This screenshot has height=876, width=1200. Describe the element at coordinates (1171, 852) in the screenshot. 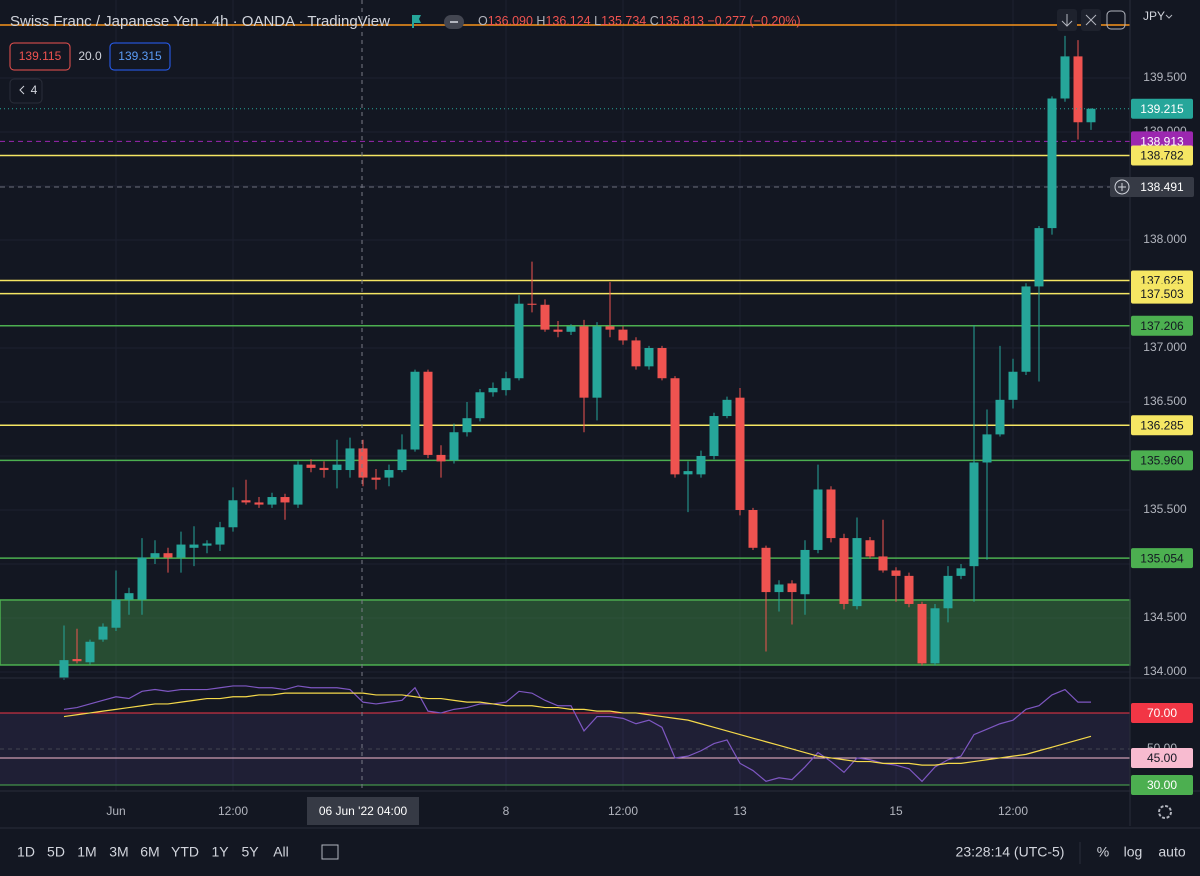

I see `auto-toggle: auto` at that location.